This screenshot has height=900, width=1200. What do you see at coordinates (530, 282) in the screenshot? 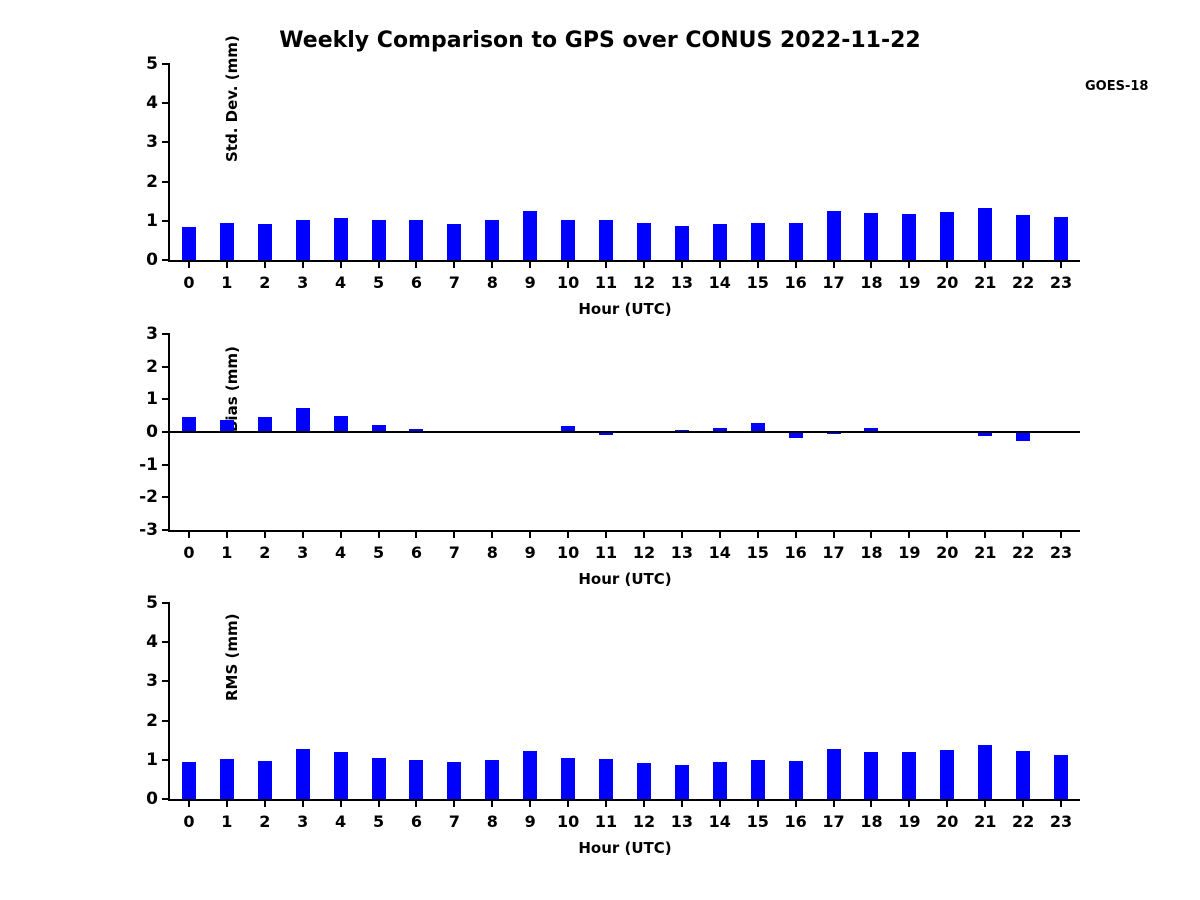
I see `x-tick-label: 9` at bounding box center [530, 282].